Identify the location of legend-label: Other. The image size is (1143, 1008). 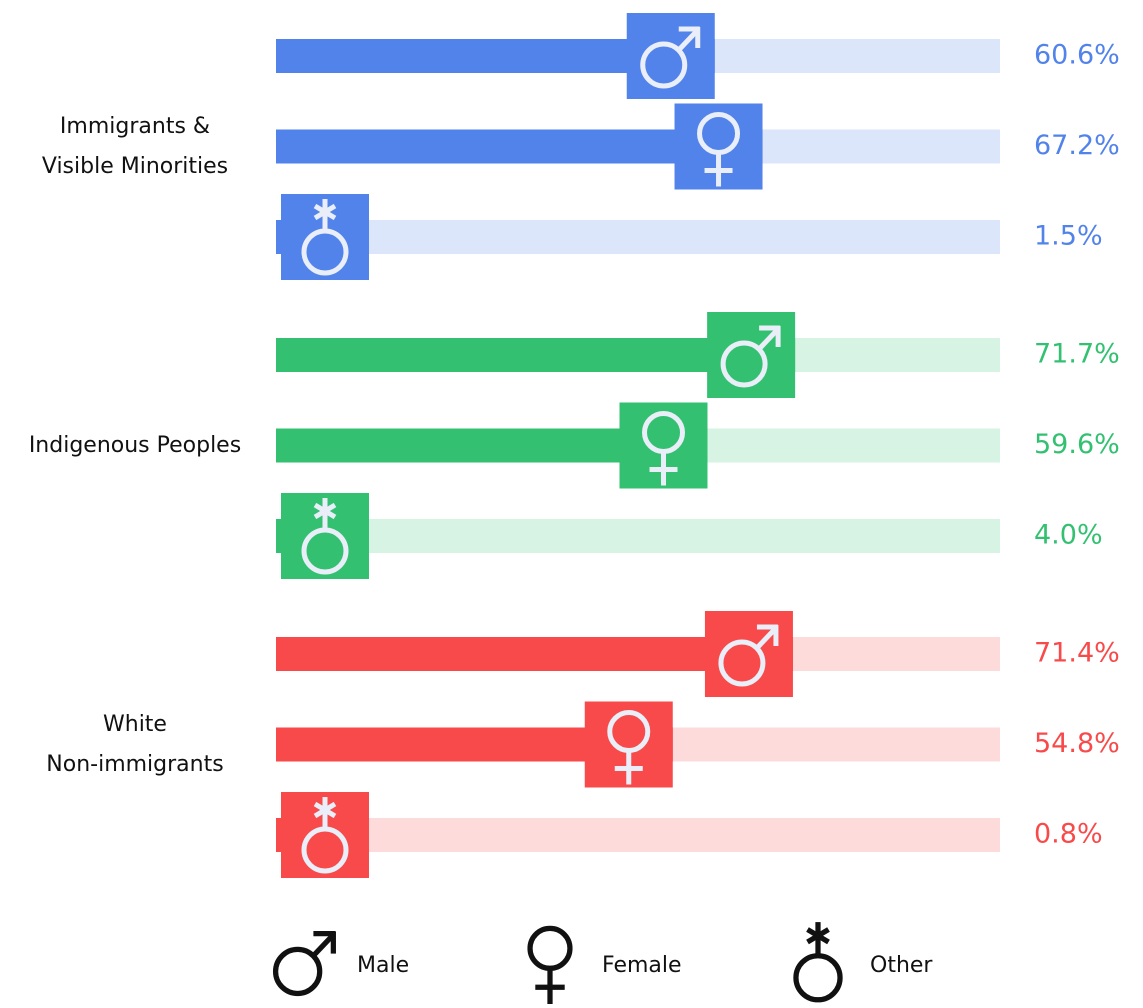
(901, 965).